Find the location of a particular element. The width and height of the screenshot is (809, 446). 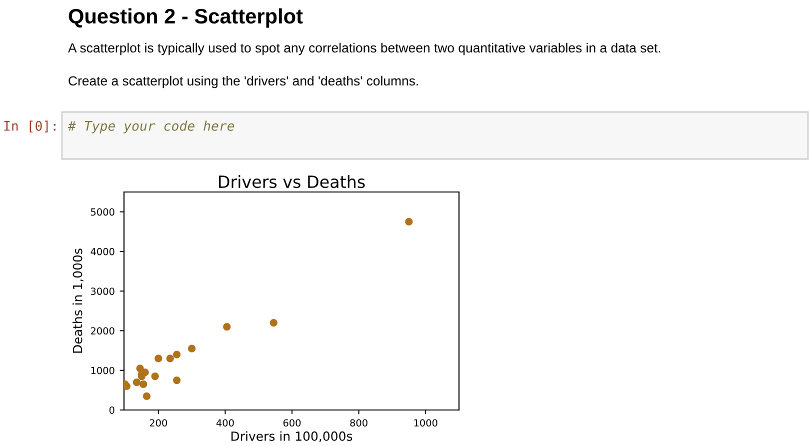

x-tick-label: 200 is located at coordinates (159, 423).